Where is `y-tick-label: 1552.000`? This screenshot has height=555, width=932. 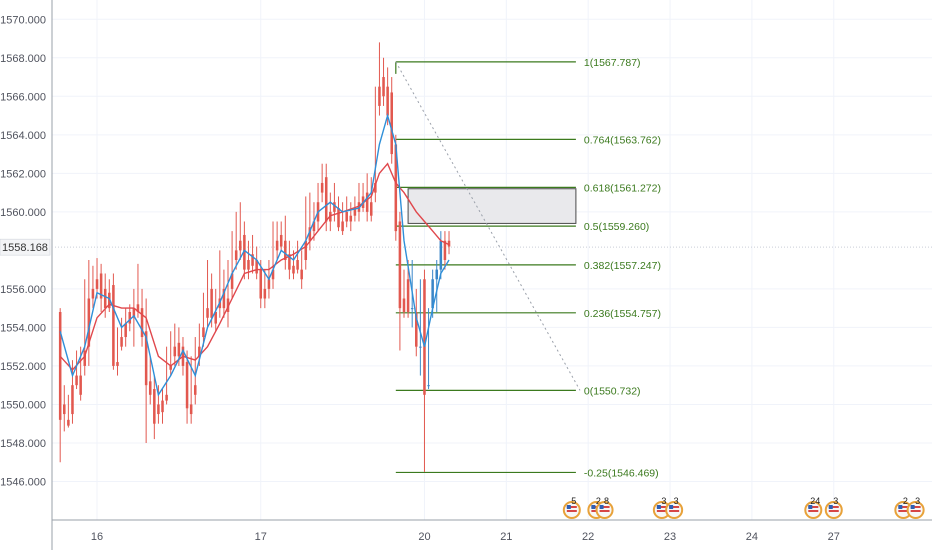 y-tick-label: 1552.000 is located at coordinates (23, 367).